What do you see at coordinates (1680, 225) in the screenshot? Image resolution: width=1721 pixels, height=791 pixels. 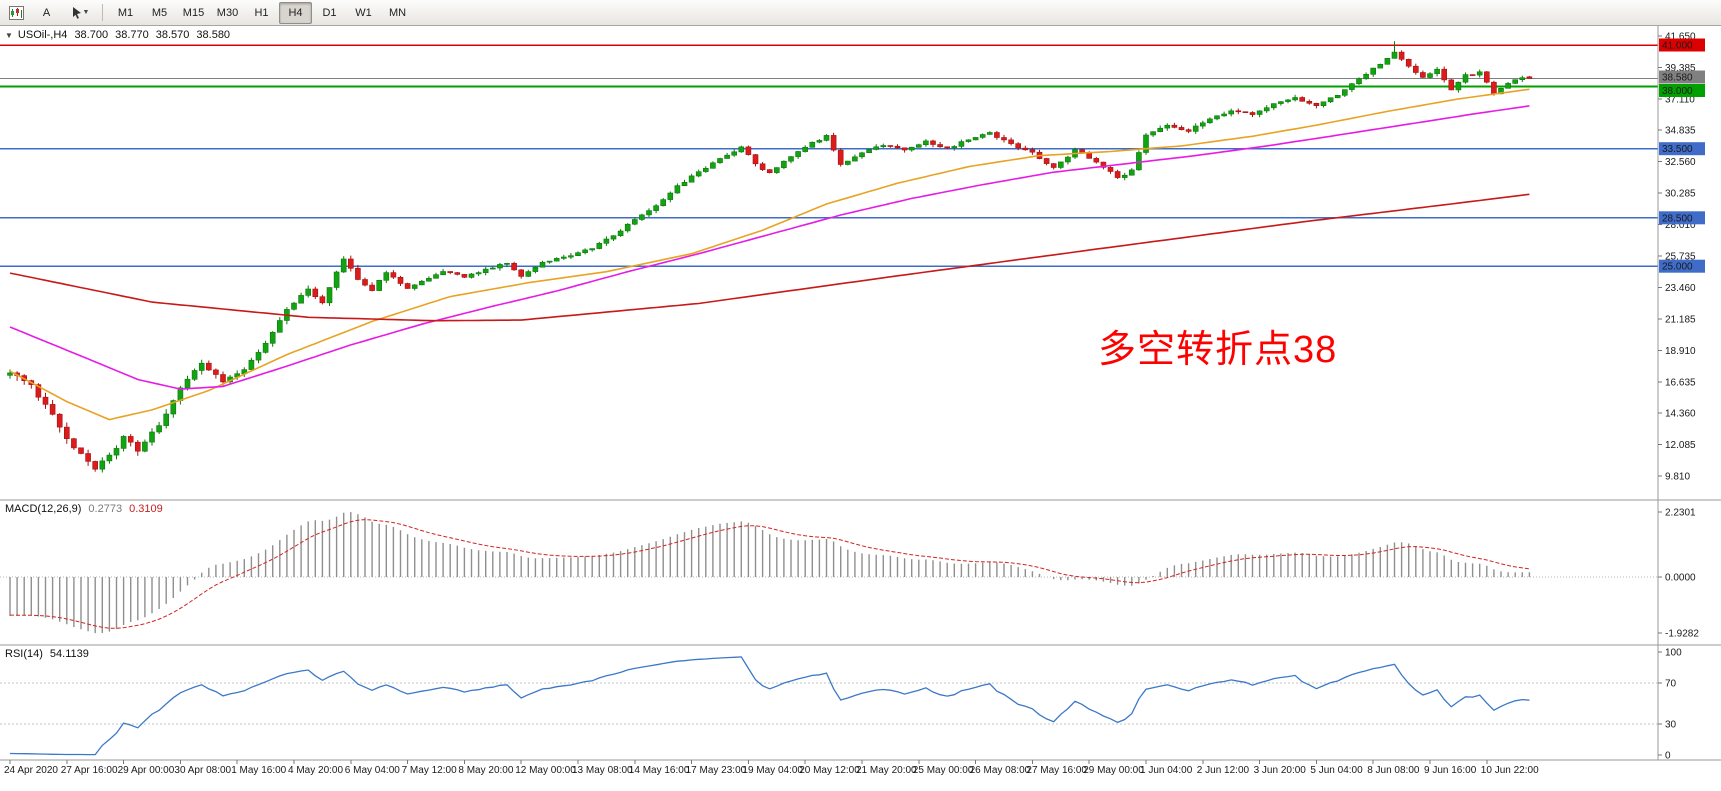 I see `price-tick-label: 28.010` at bounding box center [1680, 225].